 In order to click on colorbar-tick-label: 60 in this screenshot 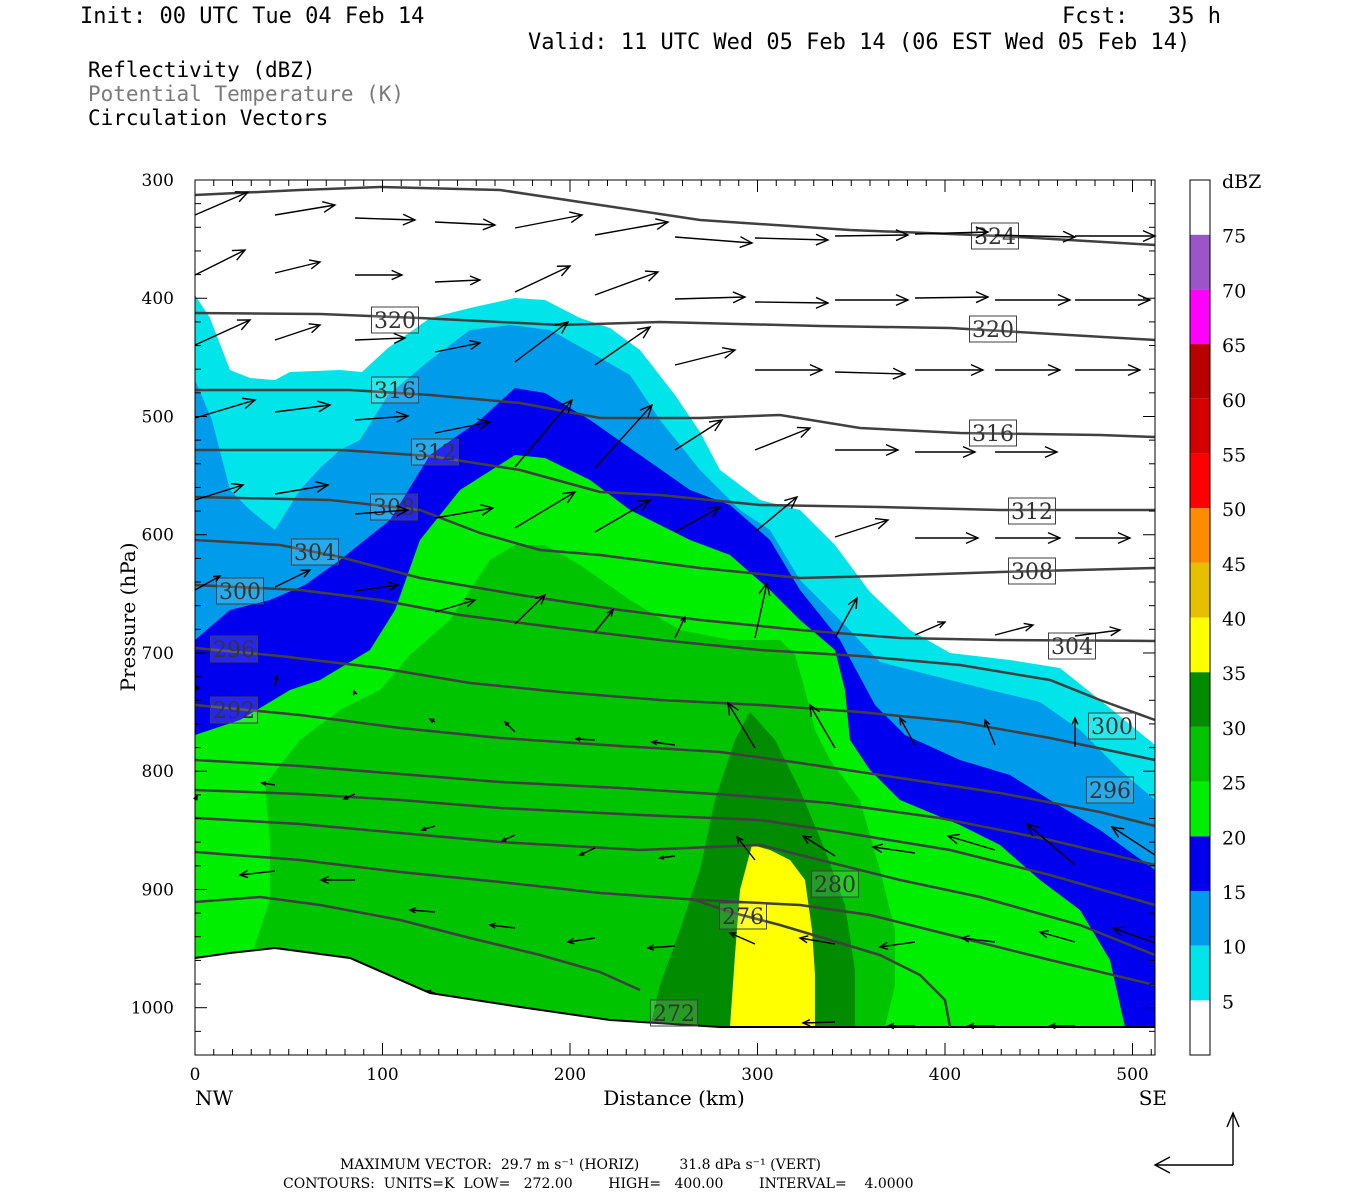, I will do `click(1234, 401)`.